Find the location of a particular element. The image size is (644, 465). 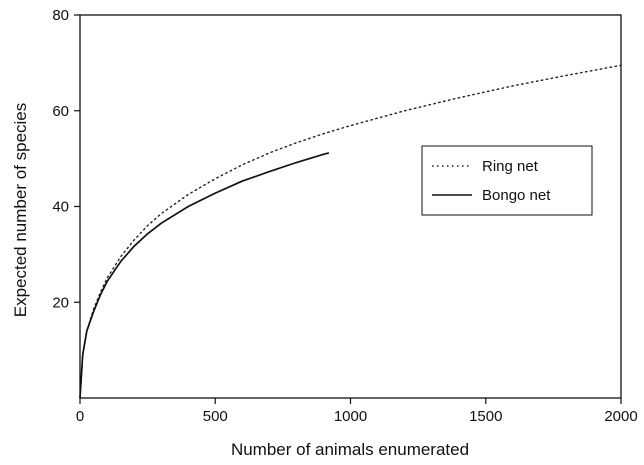

x-tick-label: 500 is located at coordinates (215, 416).